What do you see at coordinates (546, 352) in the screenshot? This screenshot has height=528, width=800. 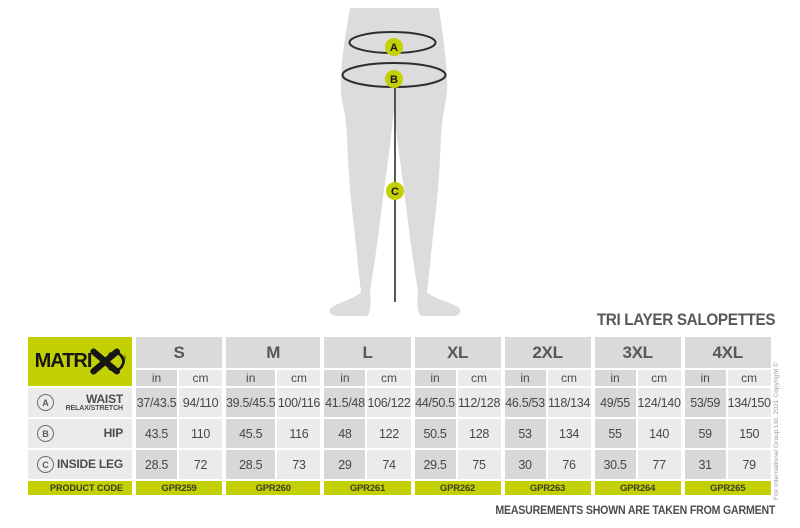 I see `size-col-header-2xl: 2XL` at bounding box center [546, 352].